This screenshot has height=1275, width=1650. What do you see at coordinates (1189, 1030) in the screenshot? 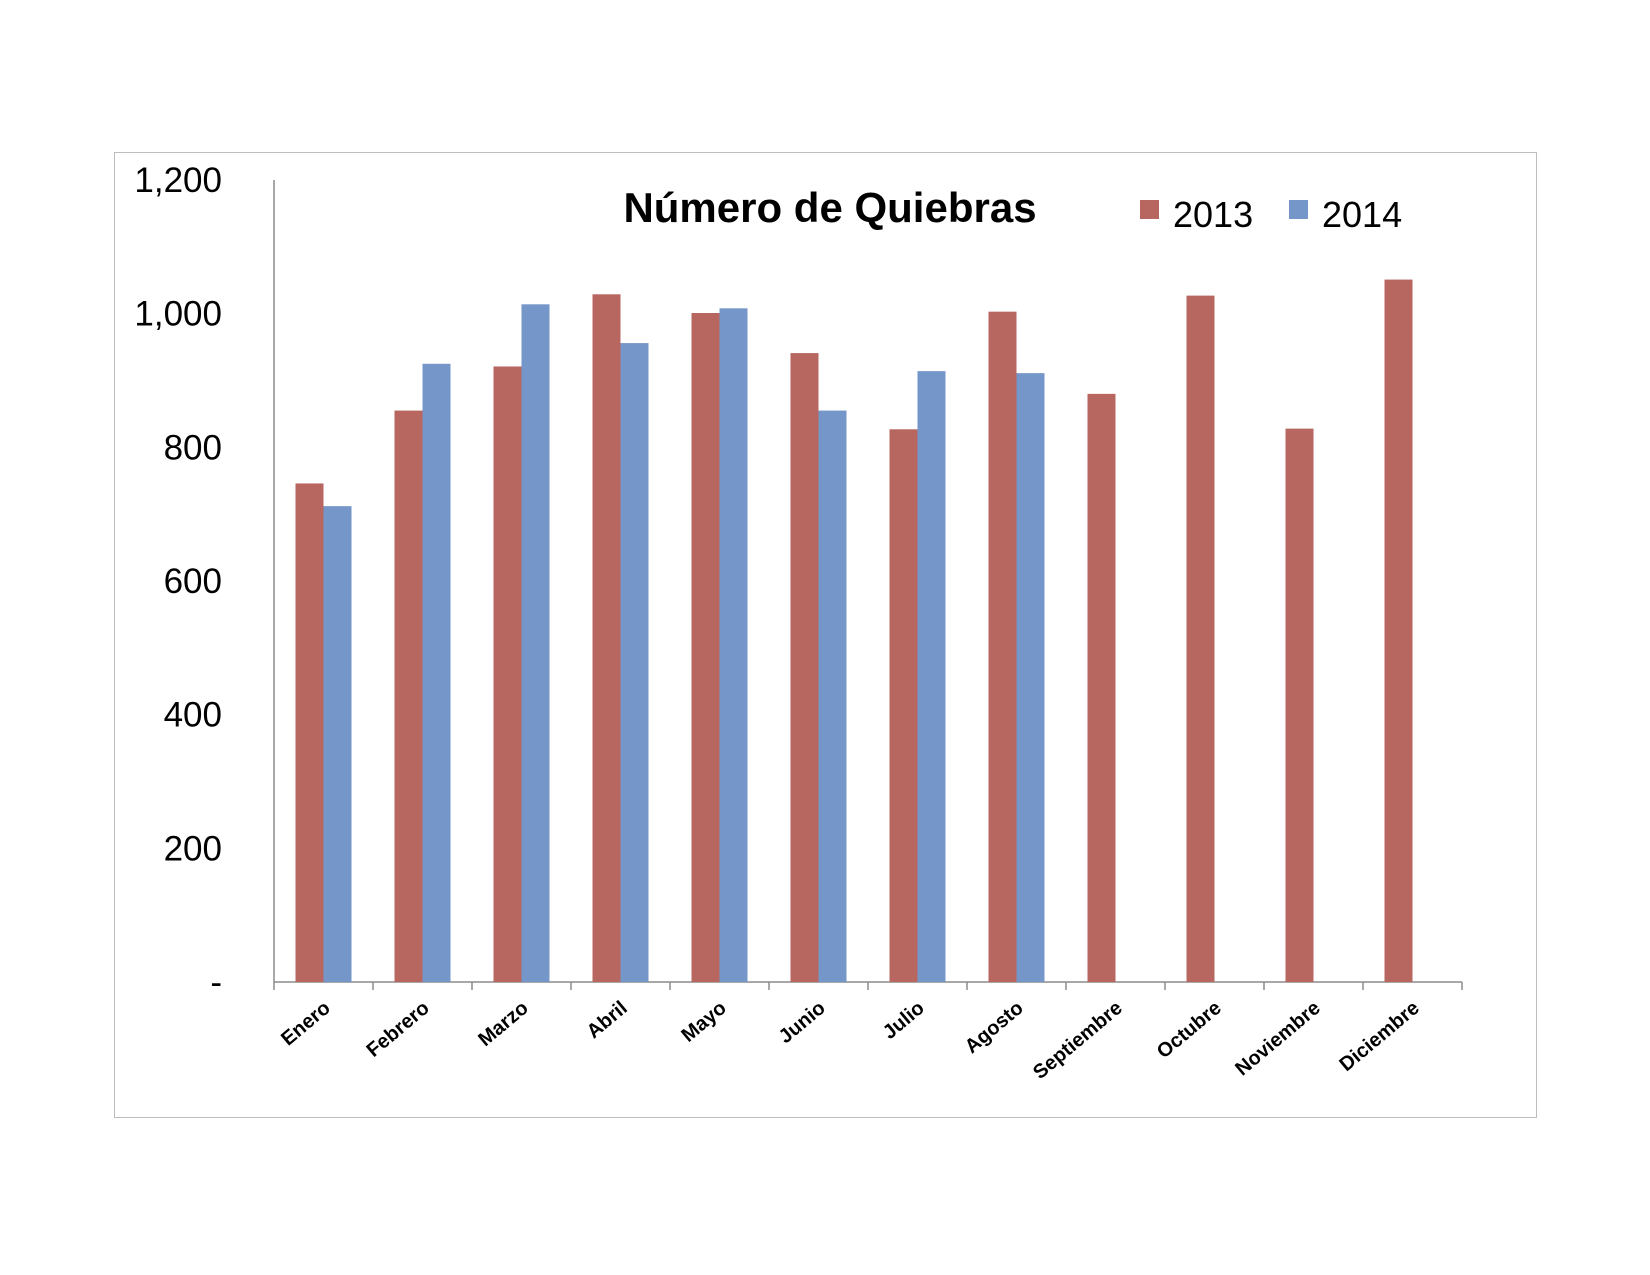
I see `x-tick-label: Octubre` at bounding box center [1189, 1030].